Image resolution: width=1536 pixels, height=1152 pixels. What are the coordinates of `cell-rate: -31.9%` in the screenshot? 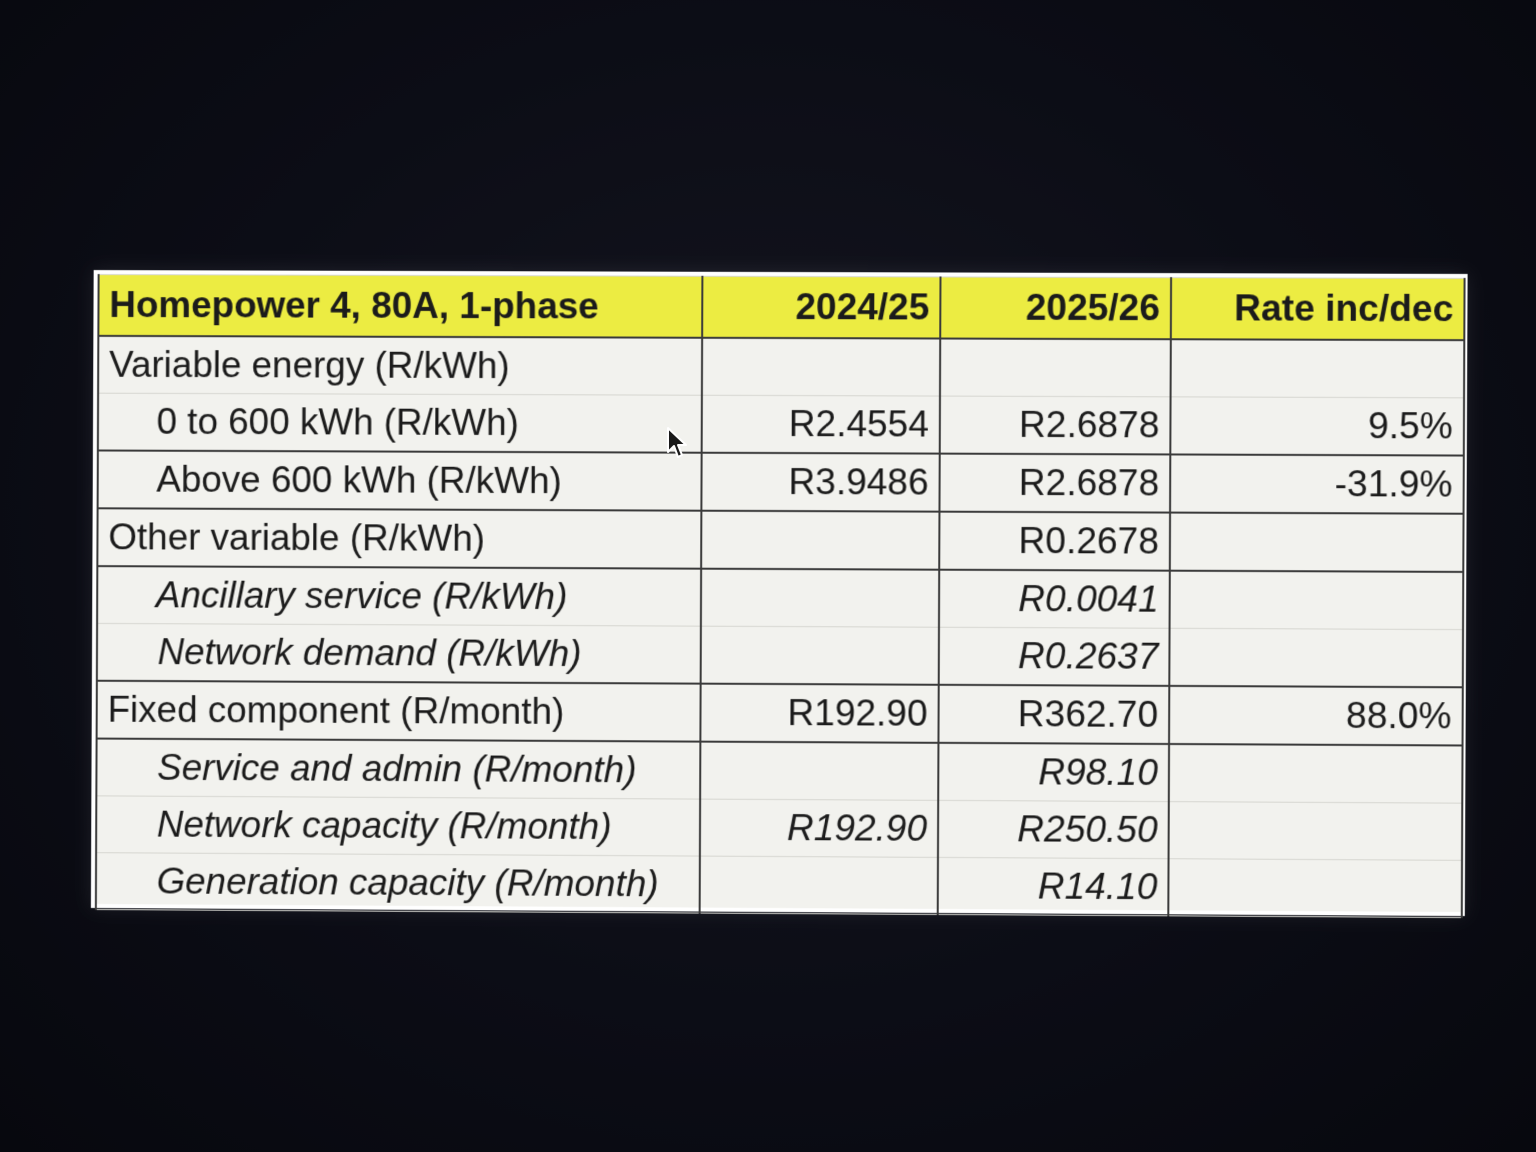 It's located at (1317, 484).